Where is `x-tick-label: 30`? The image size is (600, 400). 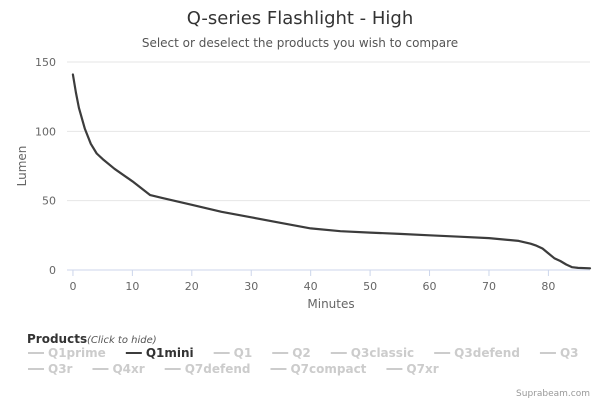
x-tick-label: 30 is located at coordinates (251, 286).